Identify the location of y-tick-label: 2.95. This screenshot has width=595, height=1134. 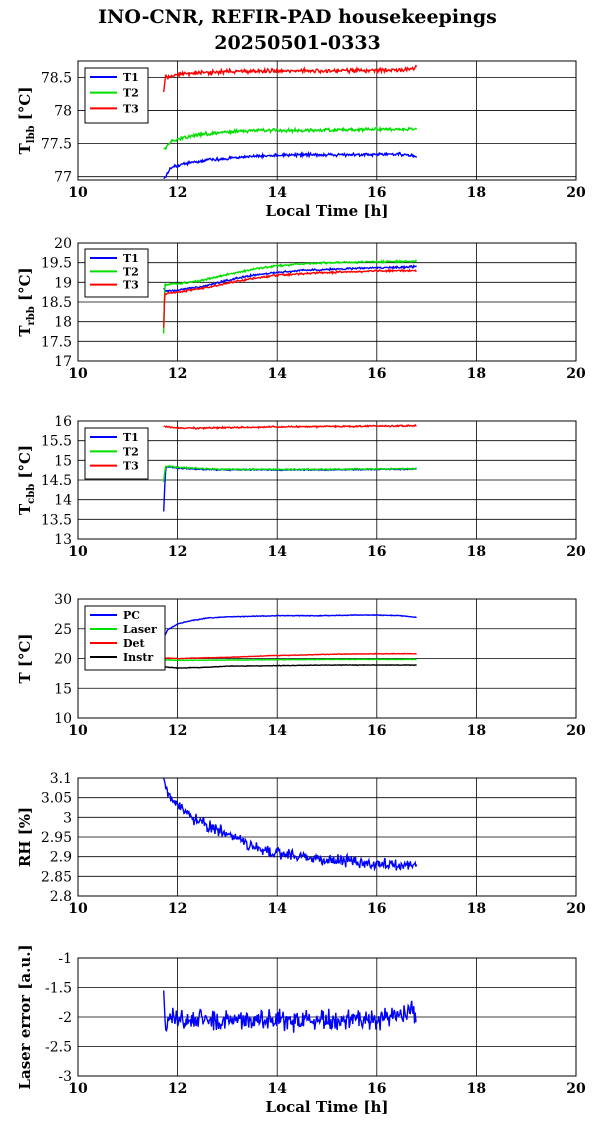
(56, 838).